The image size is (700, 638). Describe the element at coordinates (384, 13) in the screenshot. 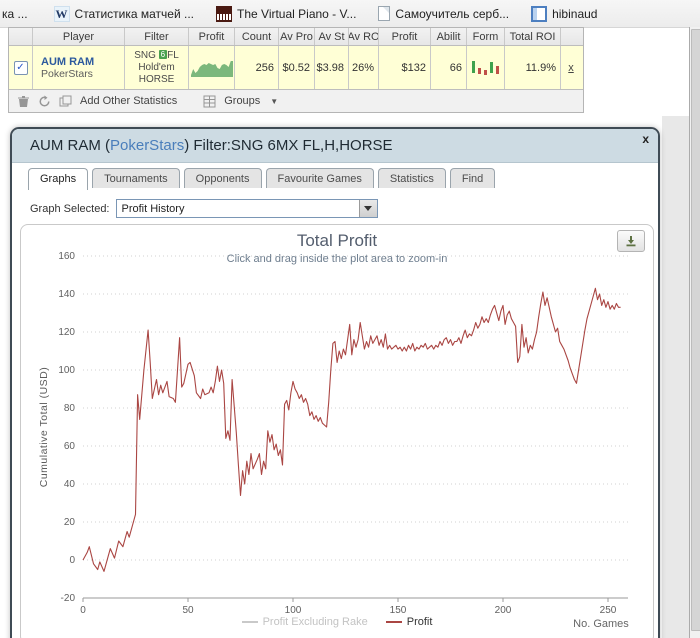

I see `page-icon` at that location.